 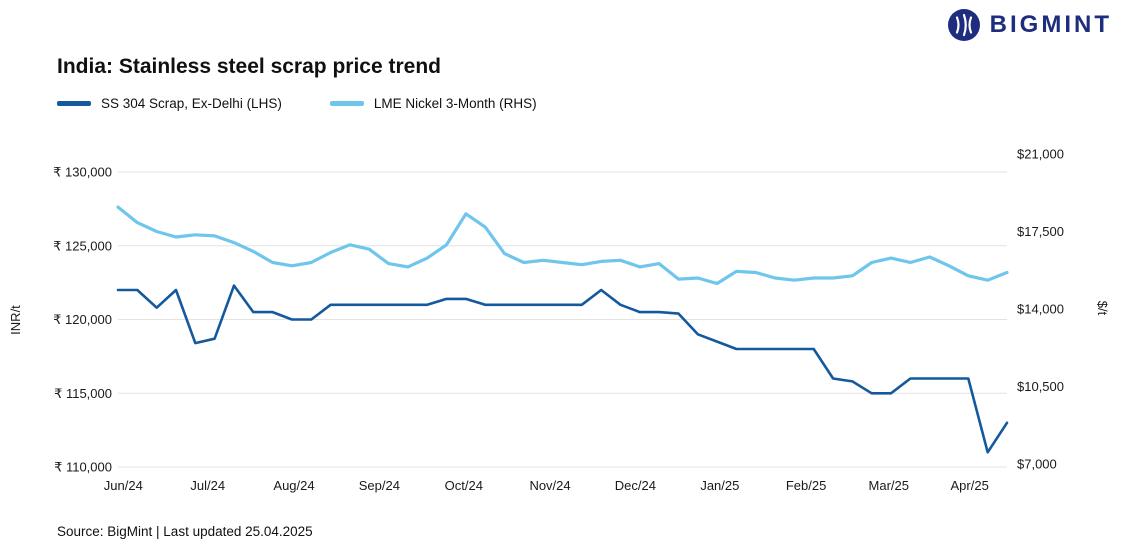 What do you see at coordinates (963, 25) in the screenshot?
I see `bigmint-logo-icon` at bounding box center [963, 25].